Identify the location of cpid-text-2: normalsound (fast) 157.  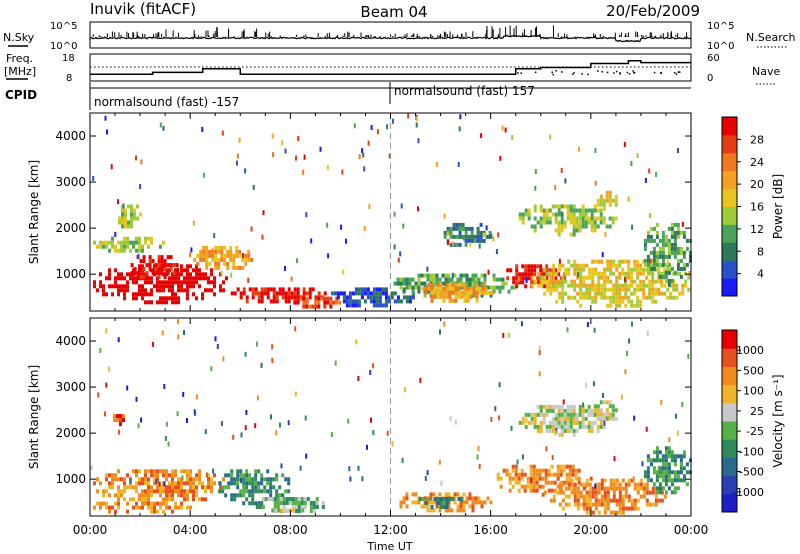
(464, 91).